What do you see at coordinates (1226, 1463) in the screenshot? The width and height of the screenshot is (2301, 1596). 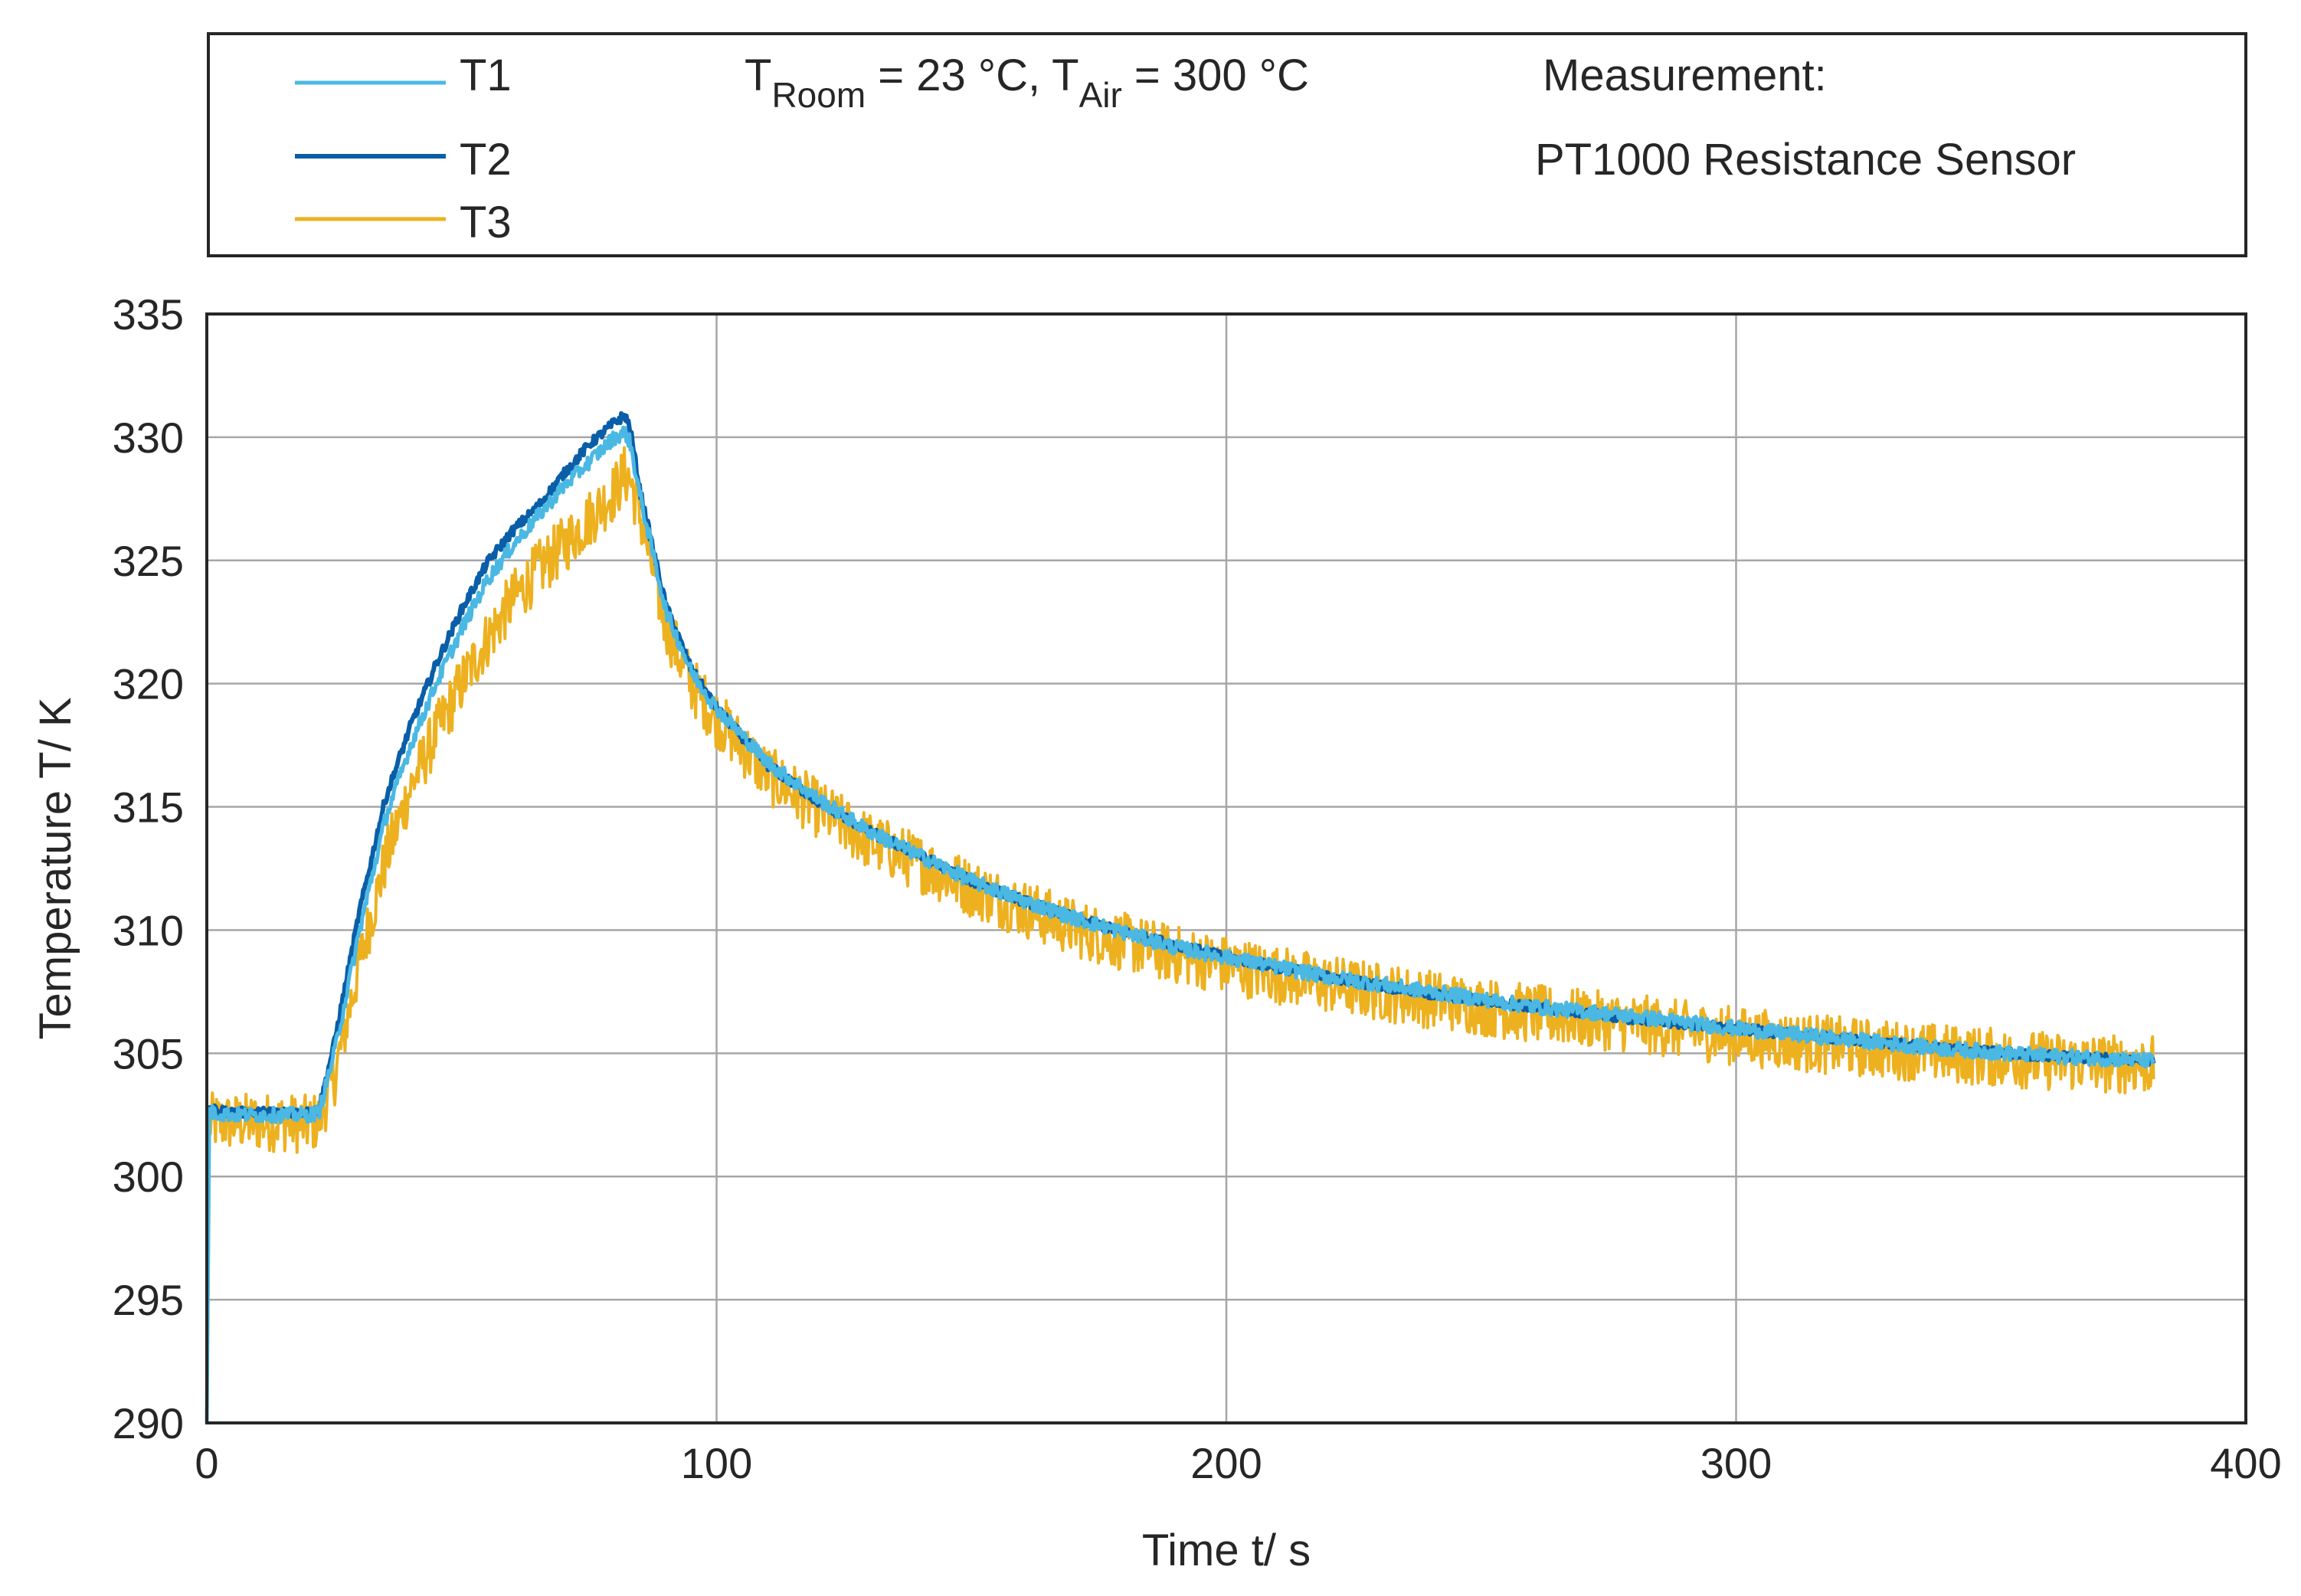 I see `x-tick-label: 200` at bounding box center [1226, 1463].